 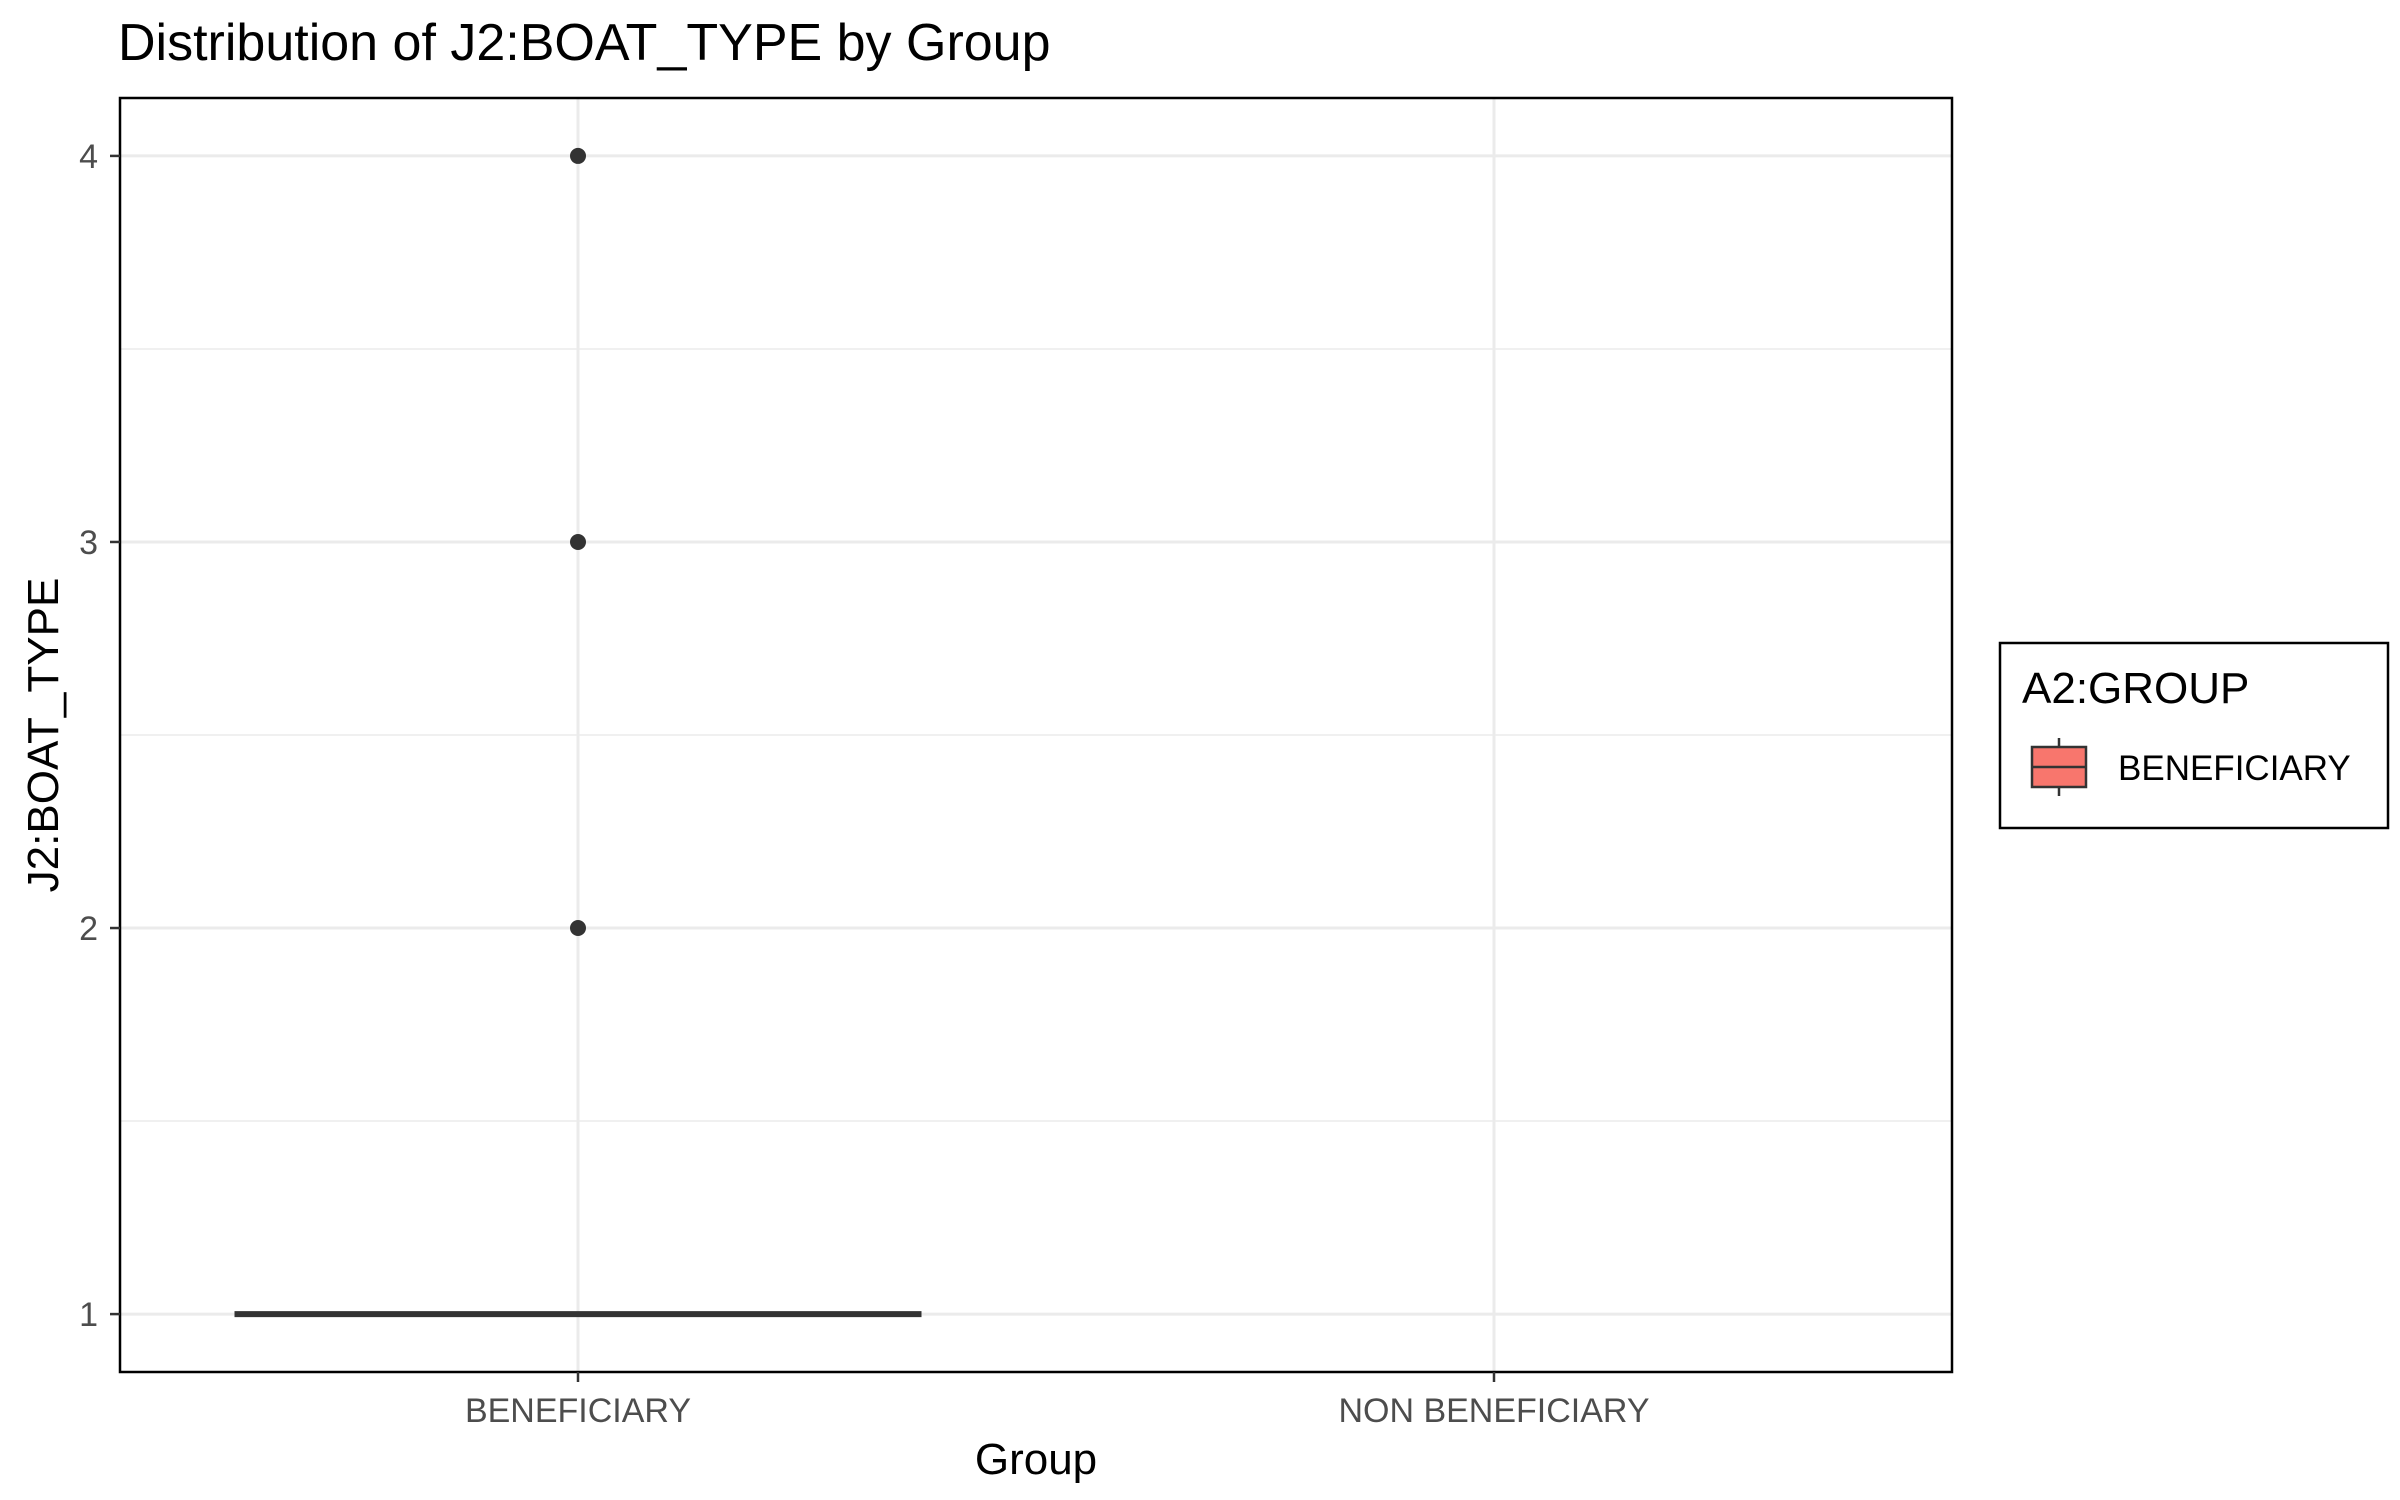 I want to click on x-axis-title: Group, so click(x=1036, y=1459).